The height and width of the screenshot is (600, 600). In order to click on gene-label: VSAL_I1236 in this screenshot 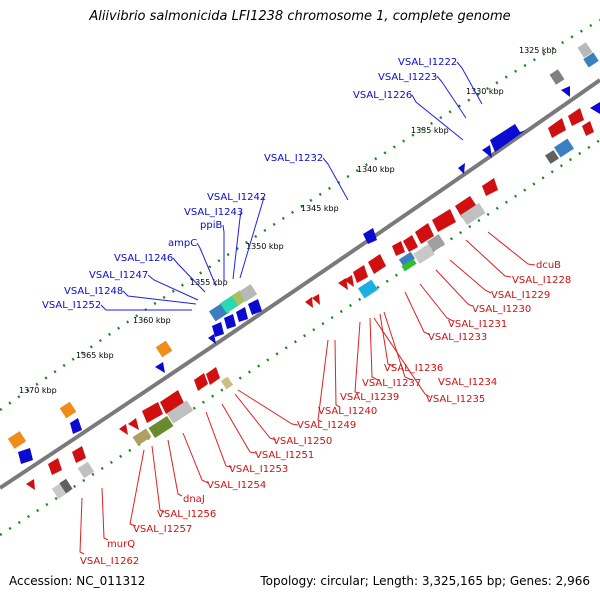, I will do `click(413, 368)`.